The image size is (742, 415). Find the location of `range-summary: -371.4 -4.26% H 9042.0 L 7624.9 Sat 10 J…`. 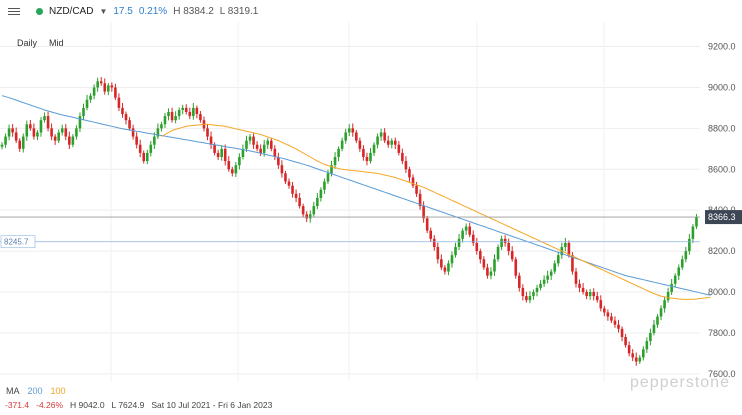

range-summary: -371.4 -4.26% H 9042.0 L 7624.9 Sat 10 J… is located at coordinates (138, 405).